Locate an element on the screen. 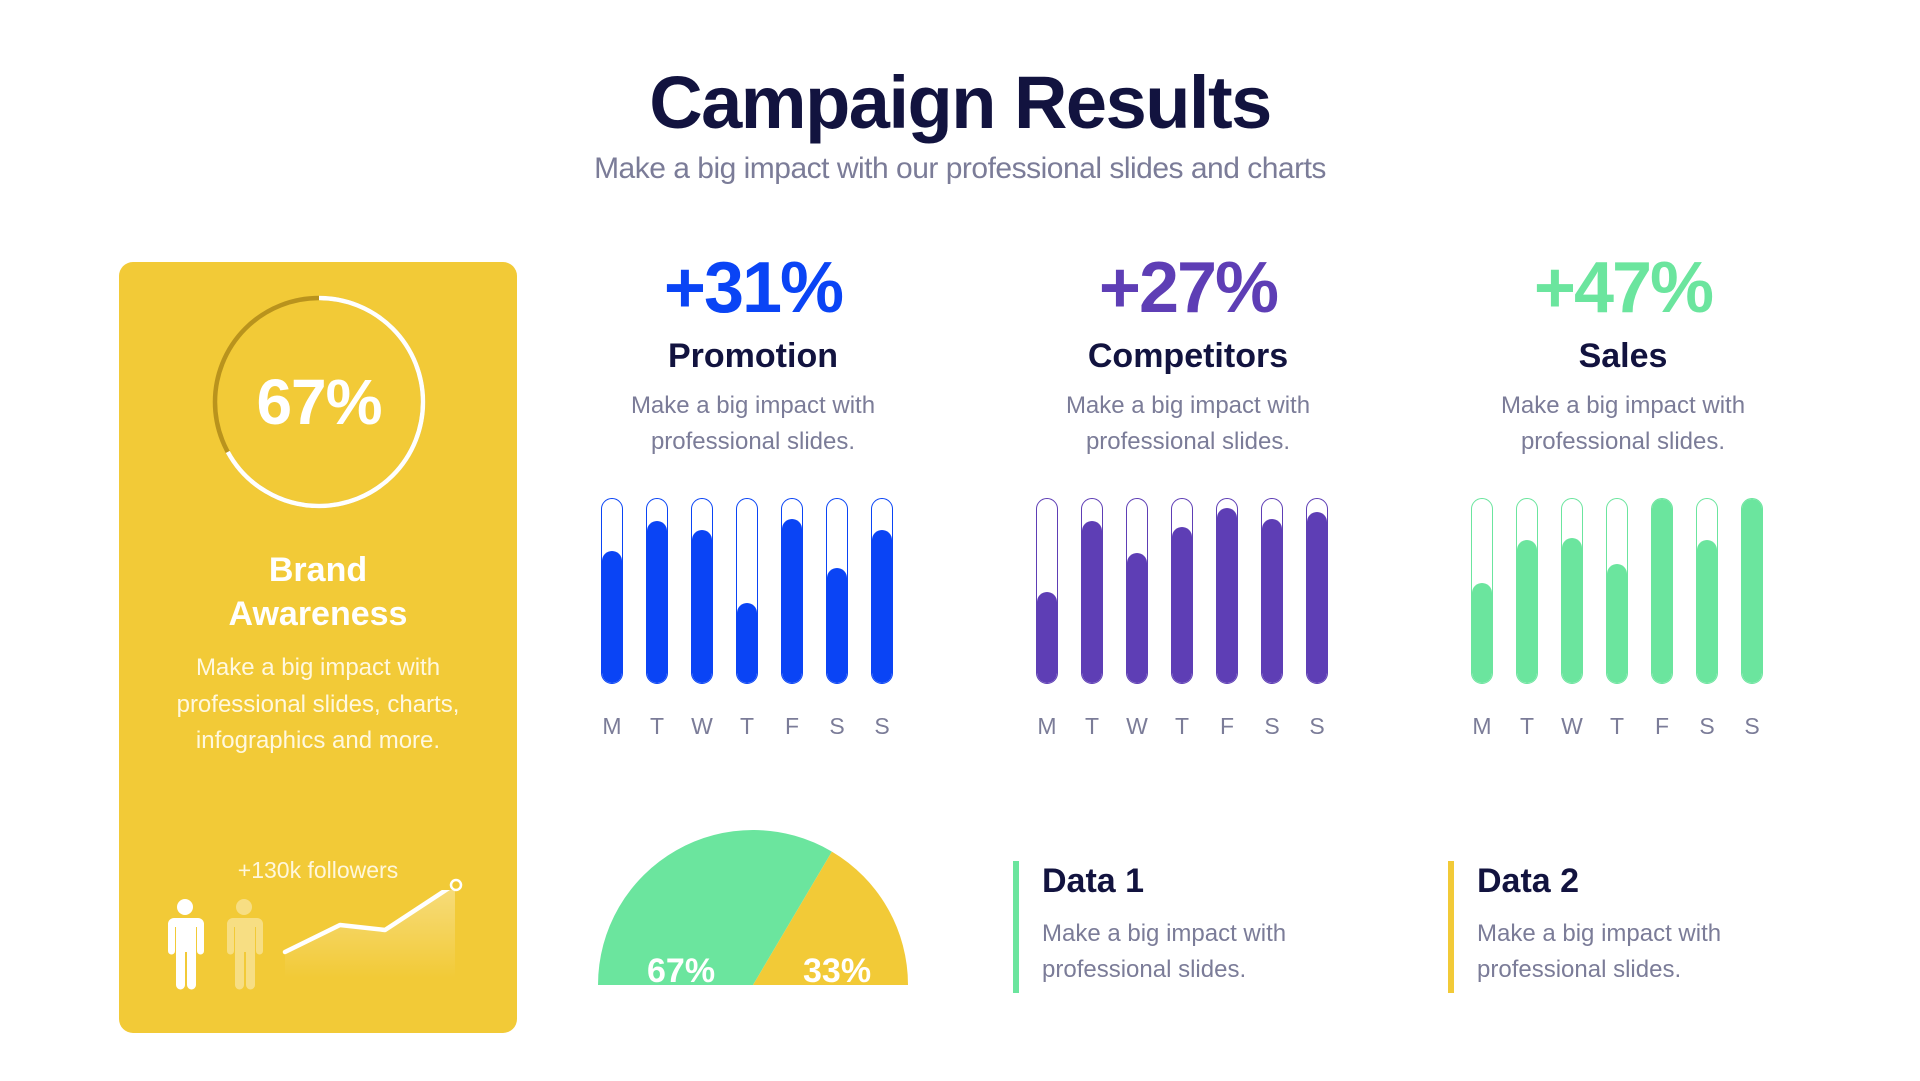 The height and width of the screenshot is (1081, 1920). metric-name: Promotion is located at coordinates (753, 356).